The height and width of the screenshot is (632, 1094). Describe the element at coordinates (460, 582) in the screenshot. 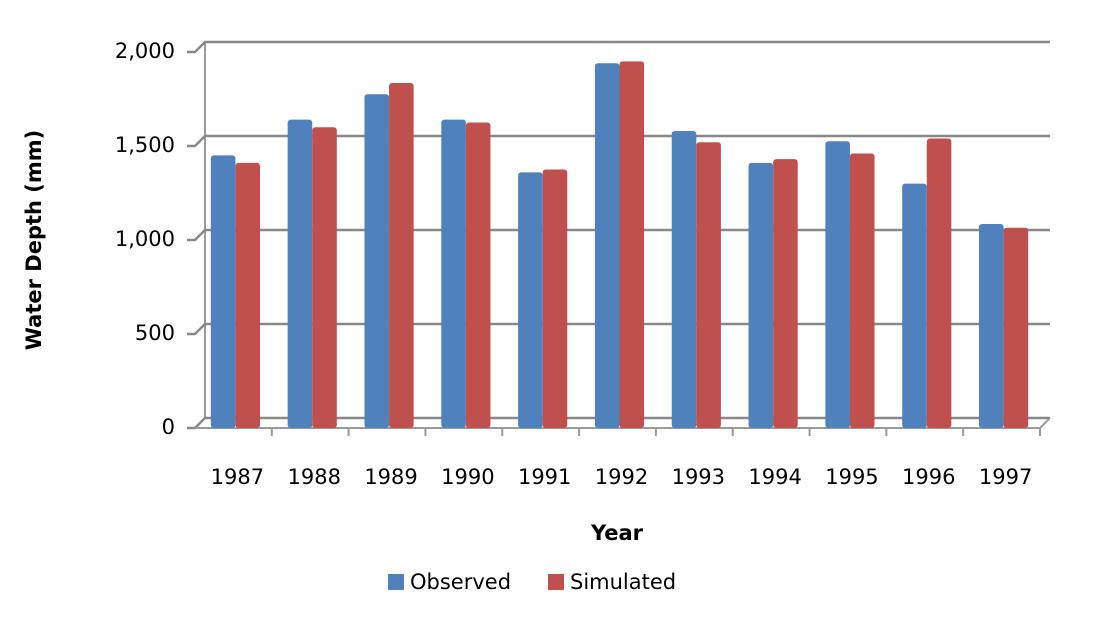

I see `legend-label: Observed` at that location.